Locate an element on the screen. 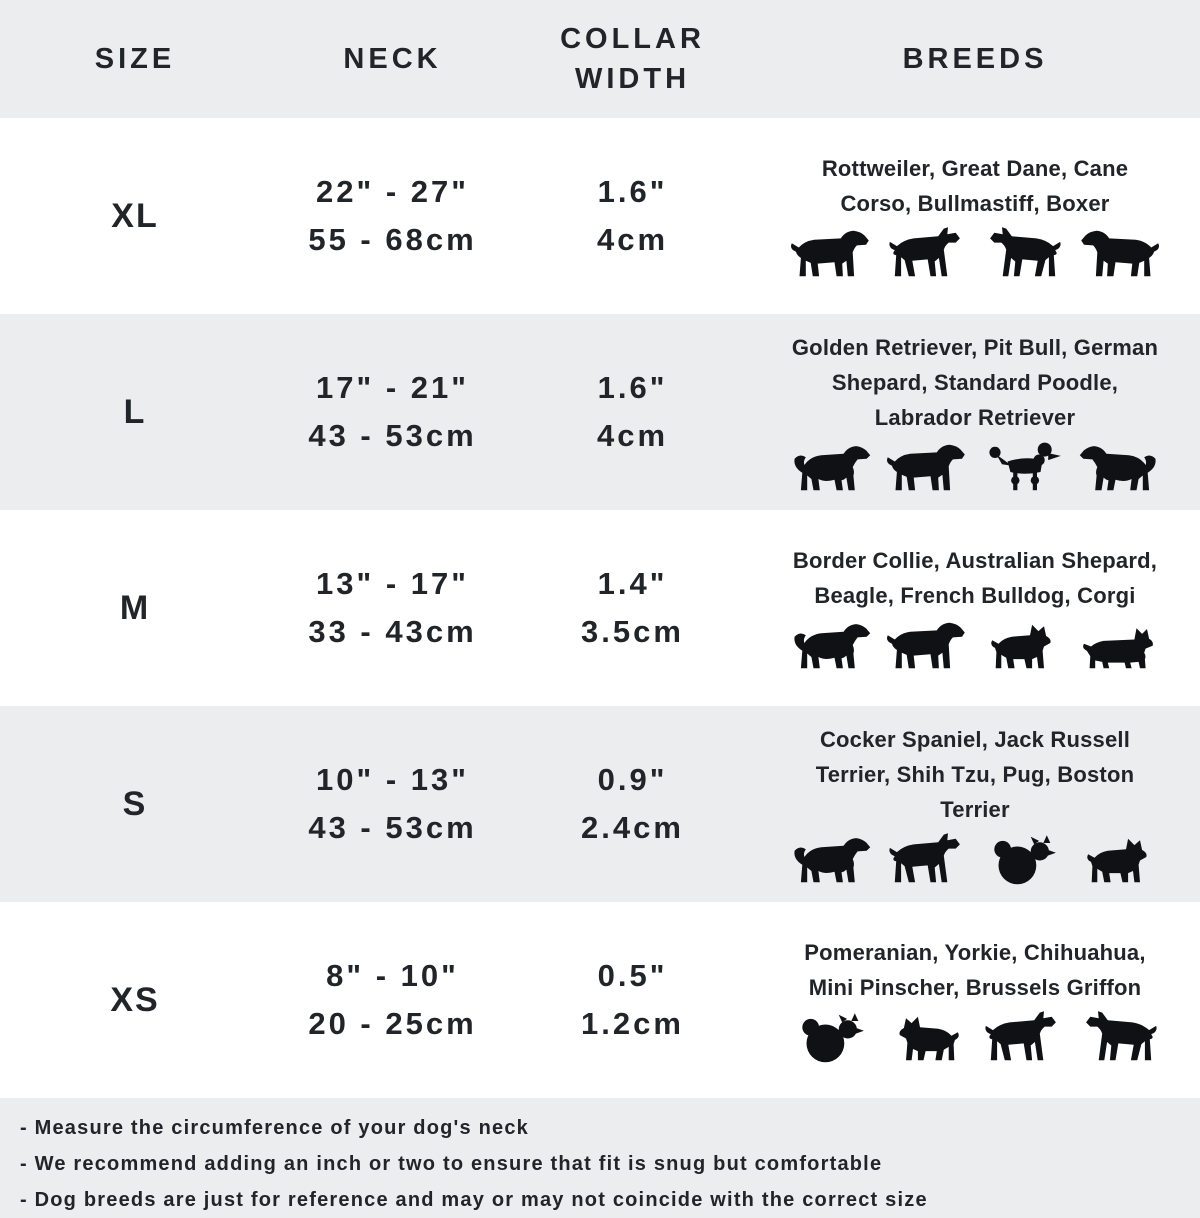  min-pinscher-icon is located at coordinates (1119, 1038).